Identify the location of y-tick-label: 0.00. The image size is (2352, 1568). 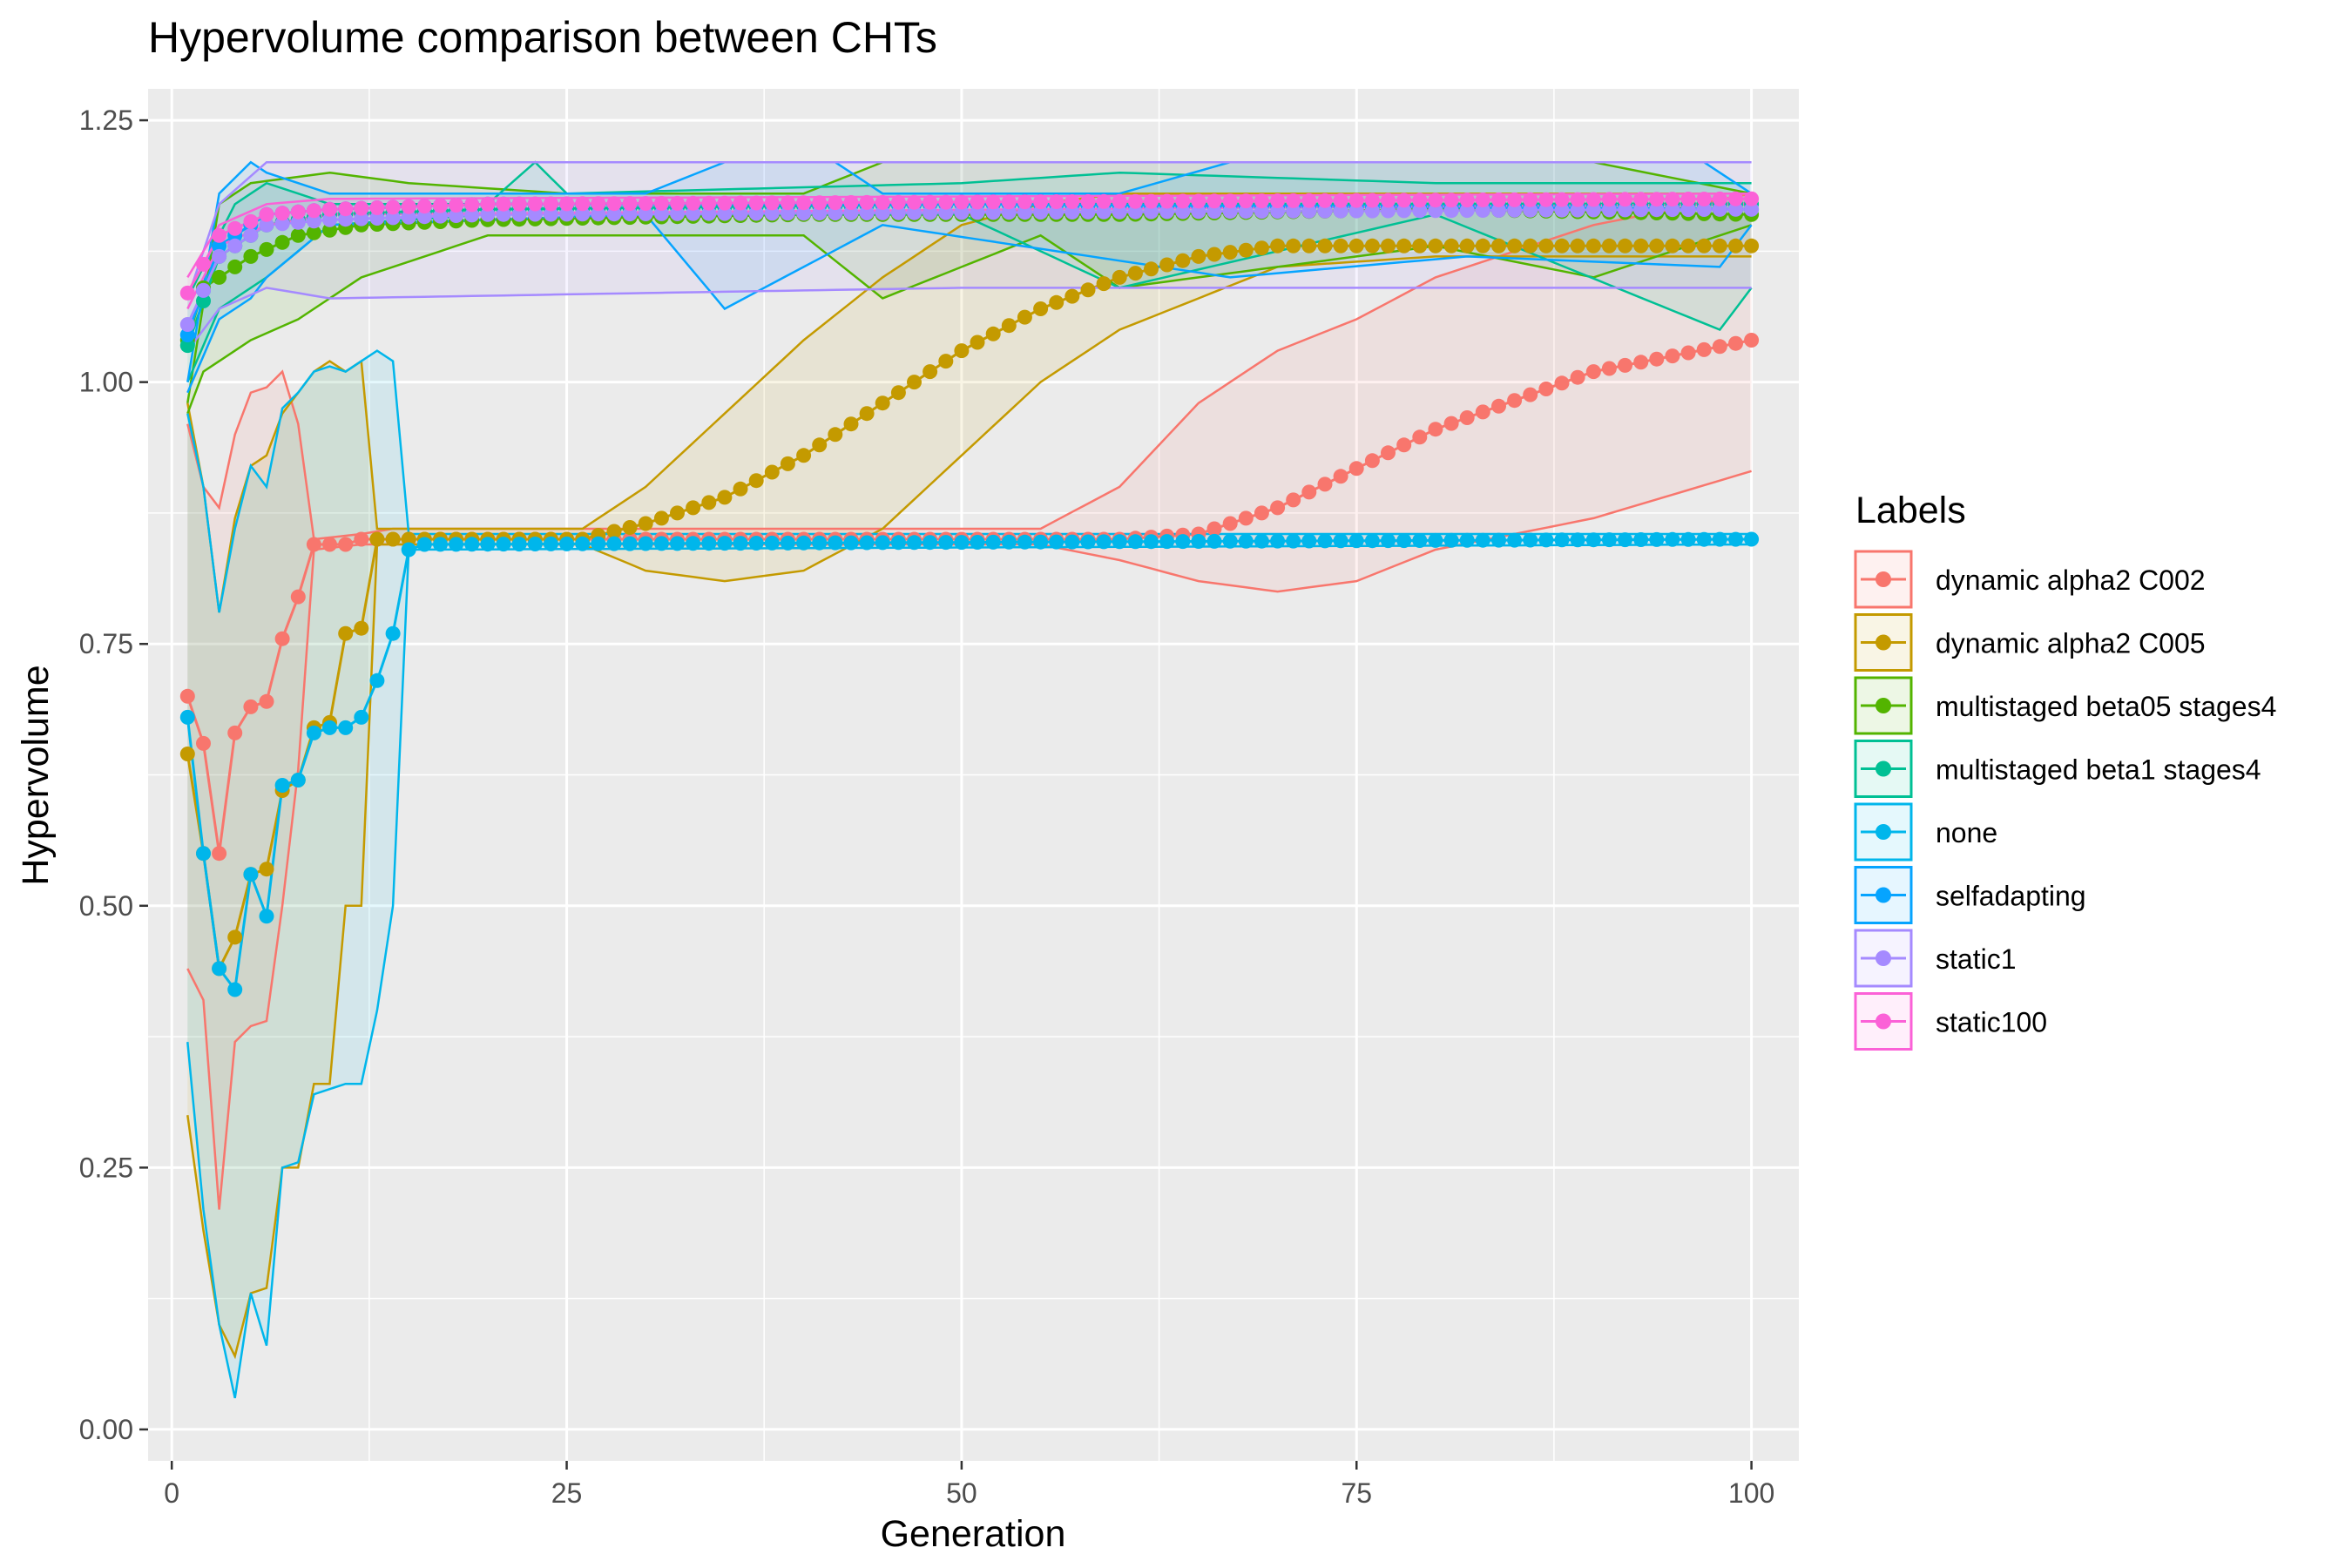
(106, 1429).